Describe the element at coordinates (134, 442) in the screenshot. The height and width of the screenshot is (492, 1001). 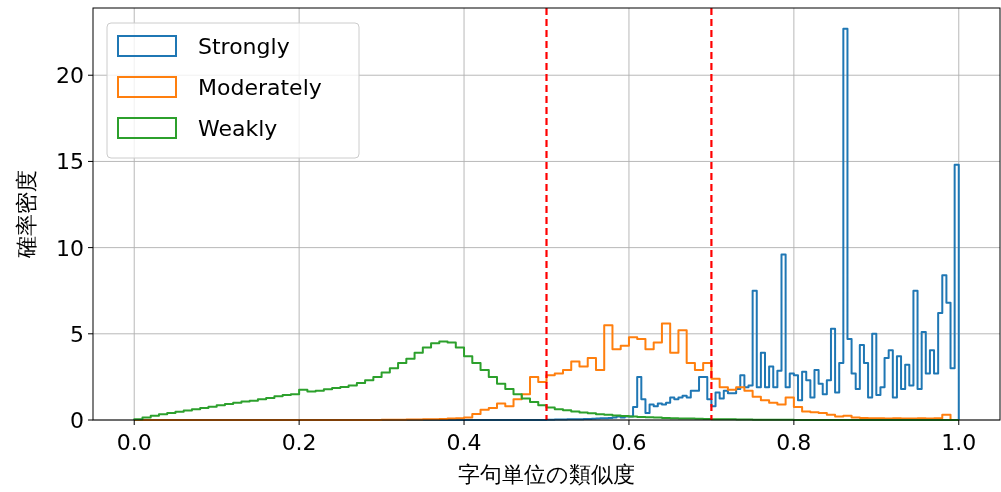
I see `x-tick-label: 0.0` at that location.